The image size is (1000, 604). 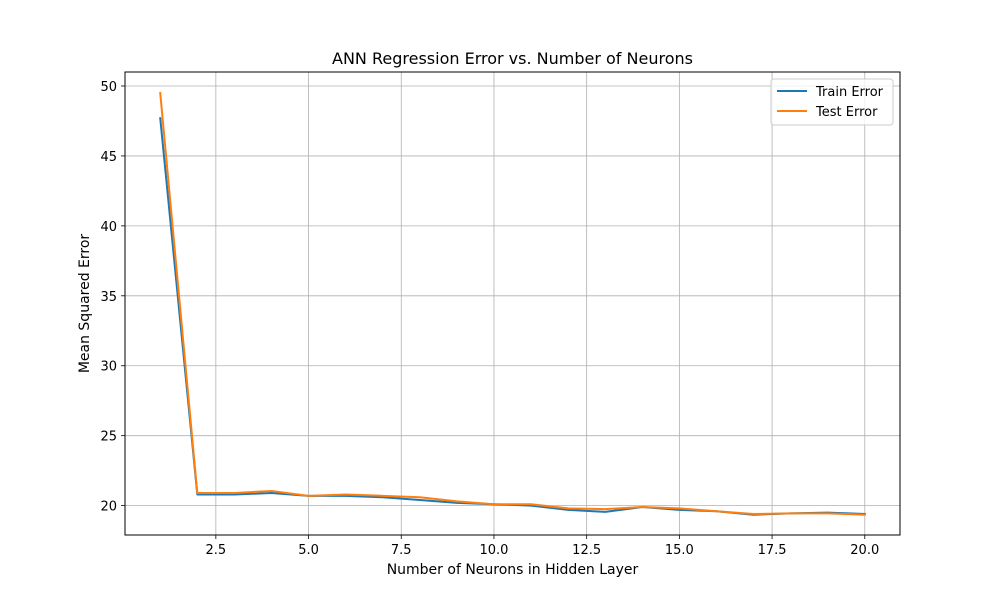 I want to click on x-axis-ticks: 2.5 5.0 7.5 10.0 12.5 15.0 17.5 20.0, so click(x=542, y=546).